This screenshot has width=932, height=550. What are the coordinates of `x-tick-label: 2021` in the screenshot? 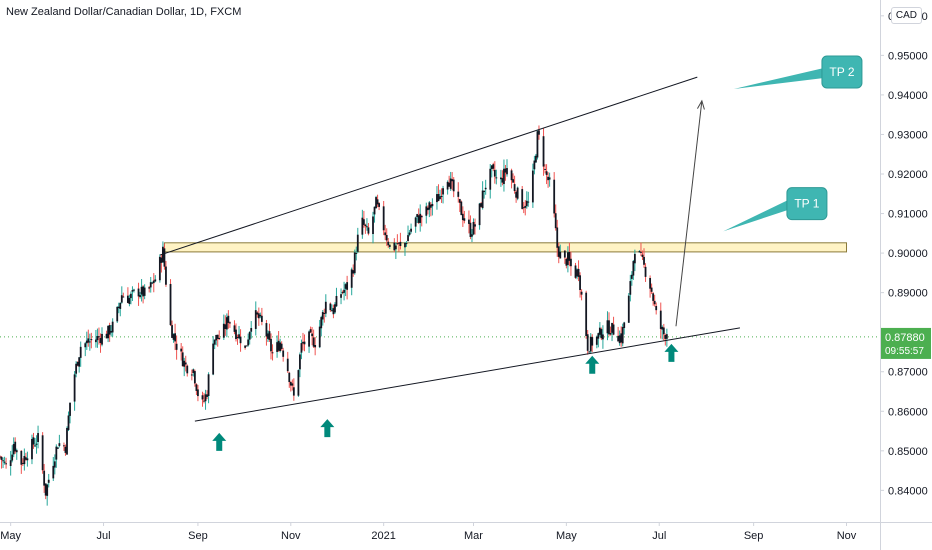 It's located at (383, 536).